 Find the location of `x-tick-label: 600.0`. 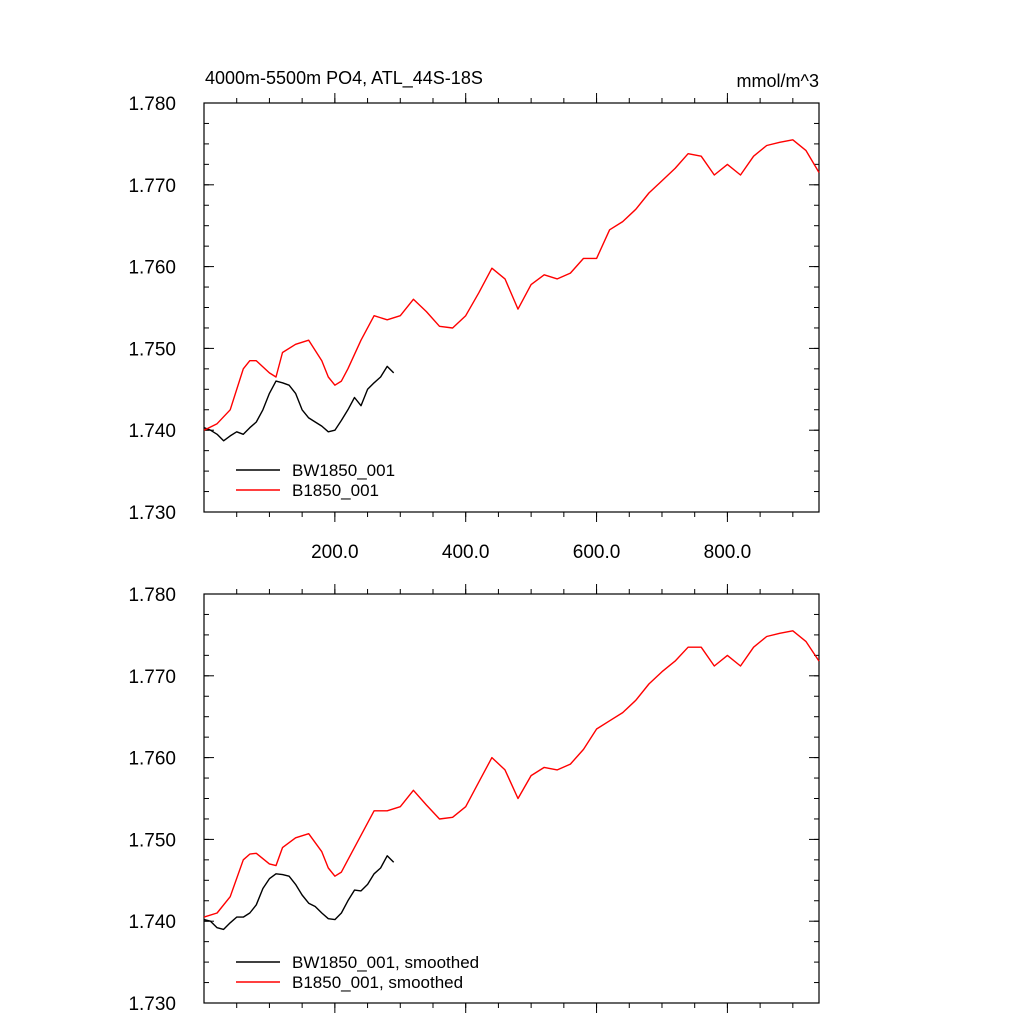

x-tick-label: 600.0 is located at coordinates (597, 552).